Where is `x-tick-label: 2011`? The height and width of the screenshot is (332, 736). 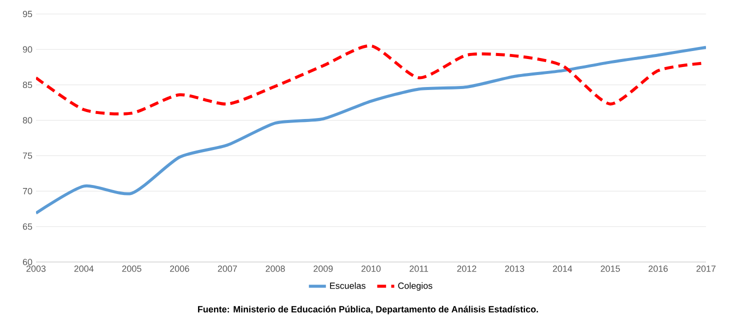
x-tick-label: 2011 is located at coordinates (419, 269).